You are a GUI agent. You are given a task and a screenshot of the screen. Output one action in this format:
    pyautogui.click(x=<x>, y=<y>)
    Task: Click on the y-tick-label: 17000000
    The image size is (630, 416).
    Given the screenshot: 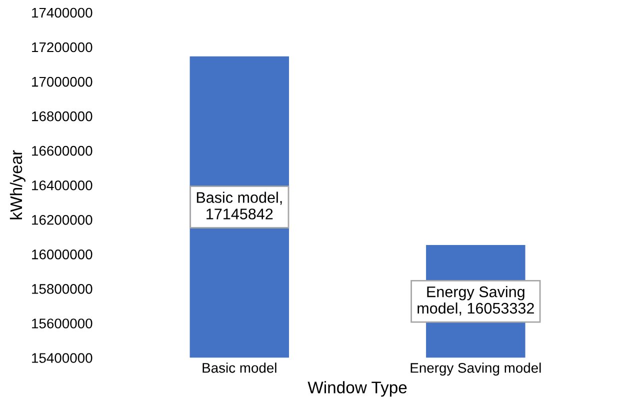 What is the action you would take?
    pyautogui.click(x=62, y=81)
    